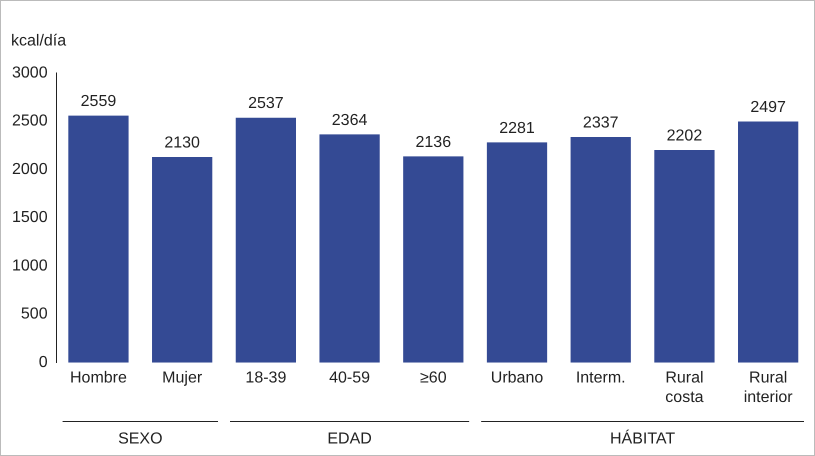  I want to click on y-tick-label: 500, so click(34, 314).